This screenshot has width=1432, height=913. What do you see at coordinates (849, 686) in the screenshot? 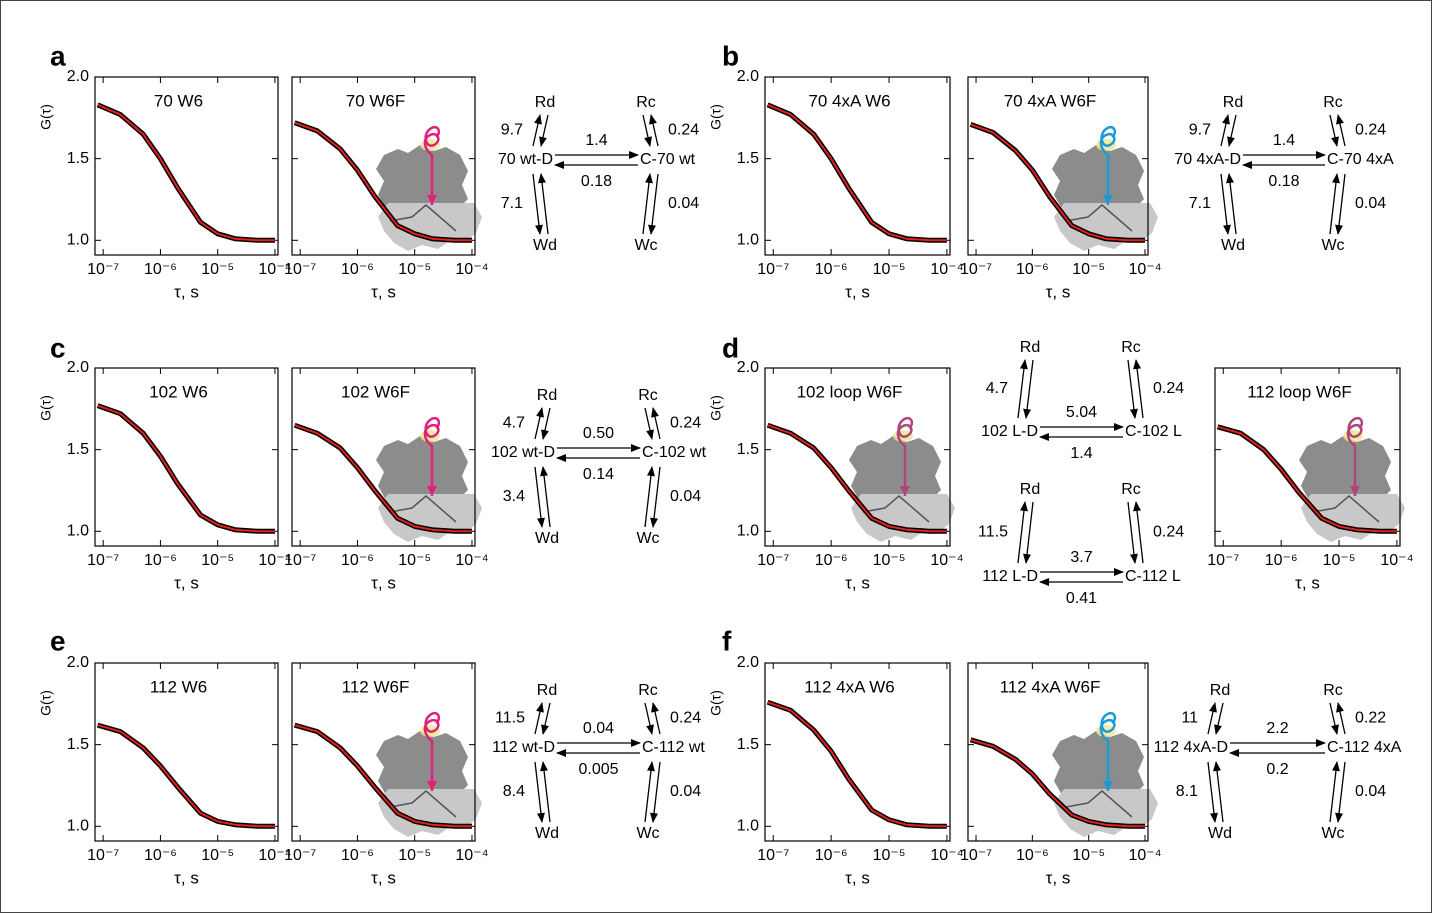
I see `chart-title: 112 4xA W6` at bounding box center [849, 686].